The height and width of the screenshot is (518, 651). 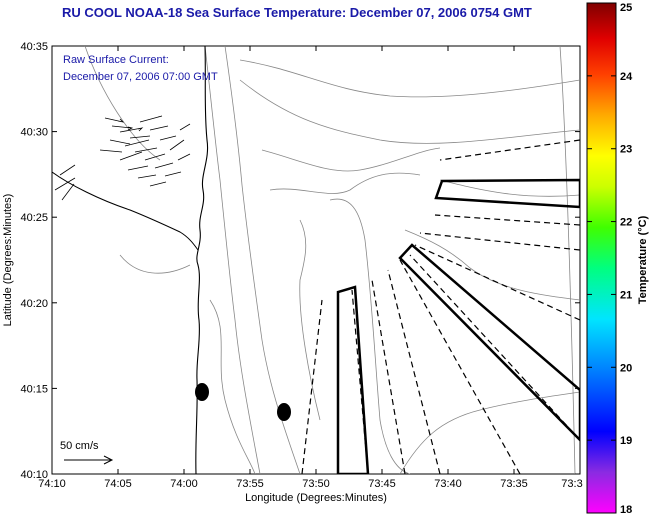 What do you see at coordinates (643, 259) in the screenshot?
I see `colorbar-label: Temperature (°C)` at bounding box center [643, 259].